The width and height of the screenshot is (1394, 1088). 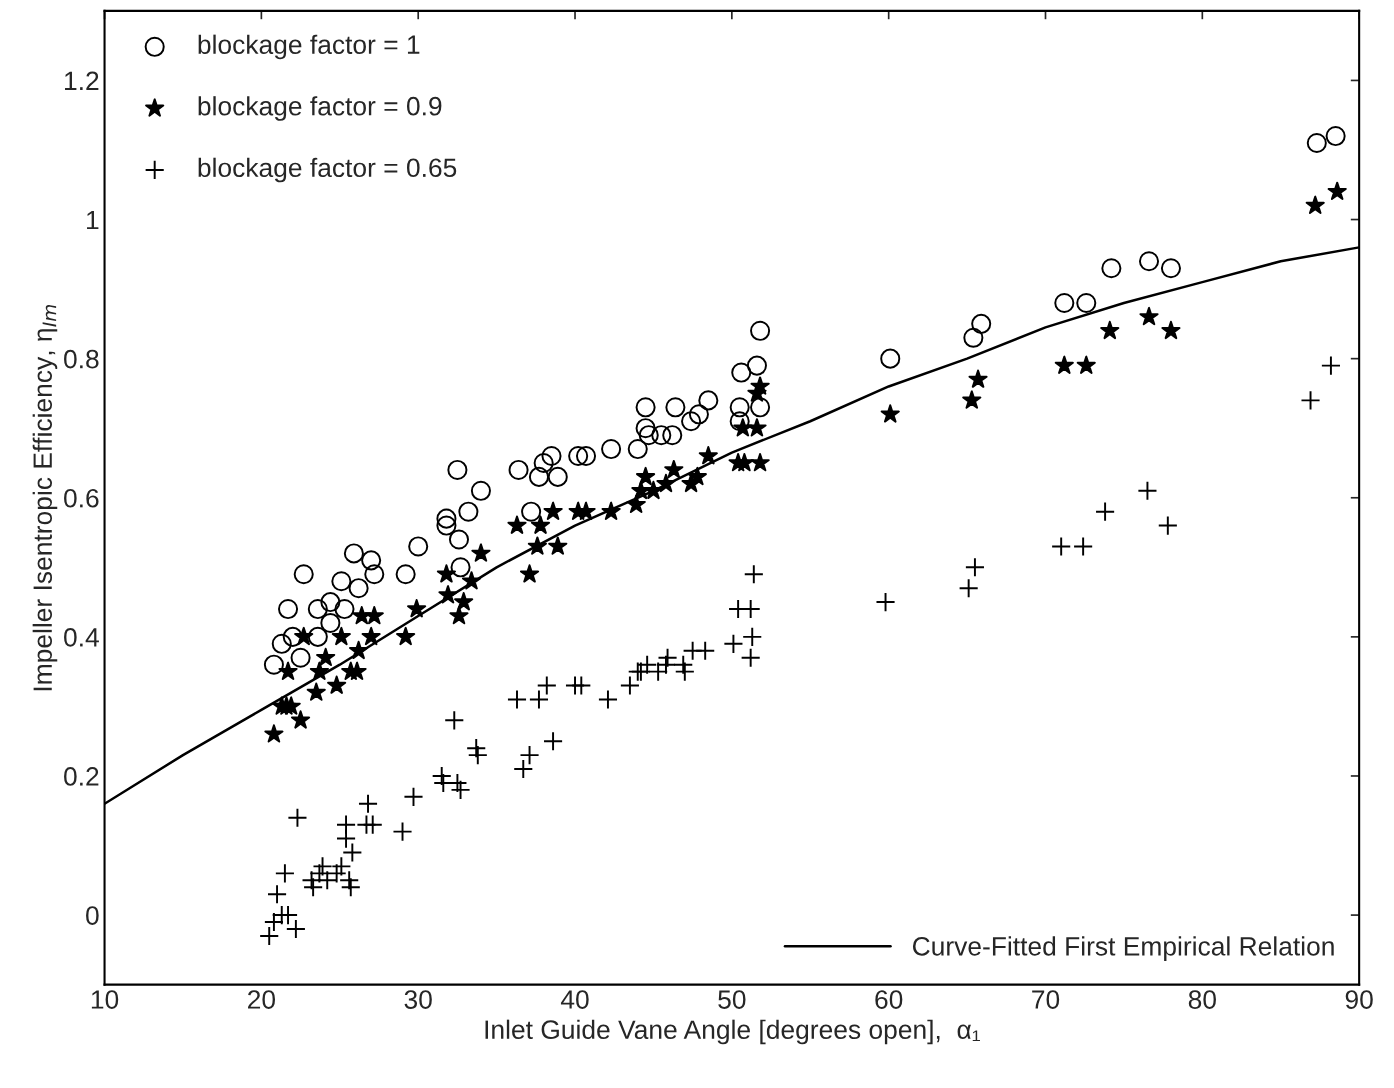 I want to click on x-tick-label: 70, so click(x=1046, y=999).